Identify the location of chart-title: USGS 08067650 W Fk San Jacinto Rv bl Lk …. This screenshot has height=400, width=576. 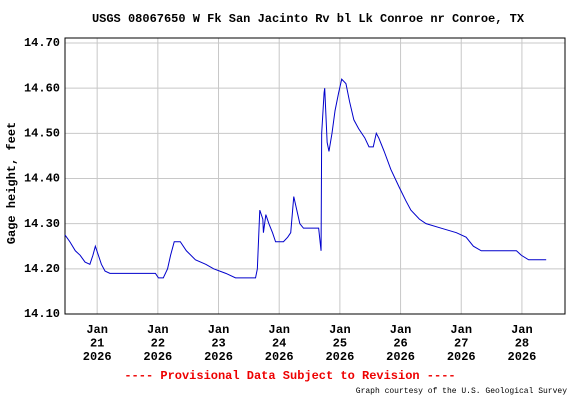
(308, 19).